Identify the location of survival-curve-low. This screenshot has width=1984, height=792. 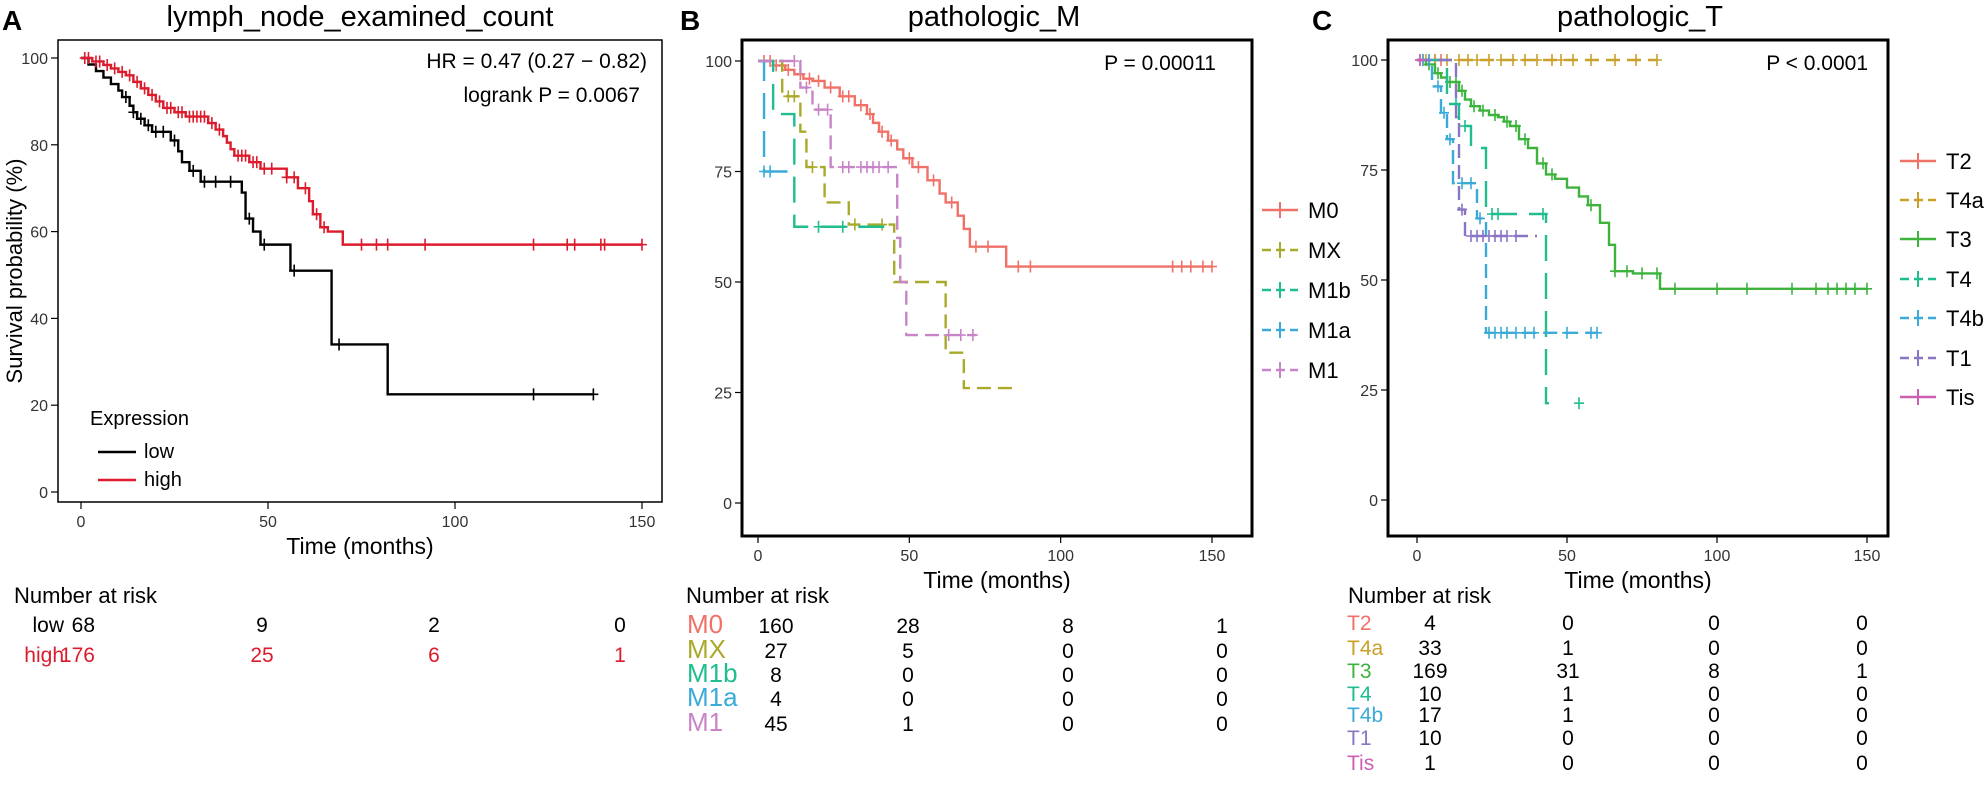
(337, 226).